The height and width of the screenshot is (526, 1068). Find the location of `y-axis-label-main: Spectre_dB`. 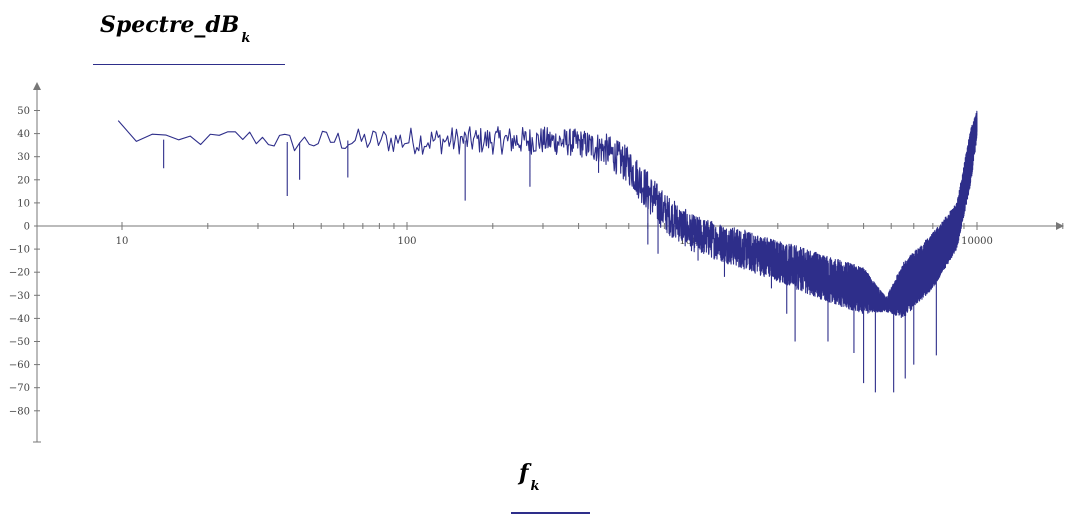

y-axis-label-main: Spectre_dB is located at coordinates (170, 25).